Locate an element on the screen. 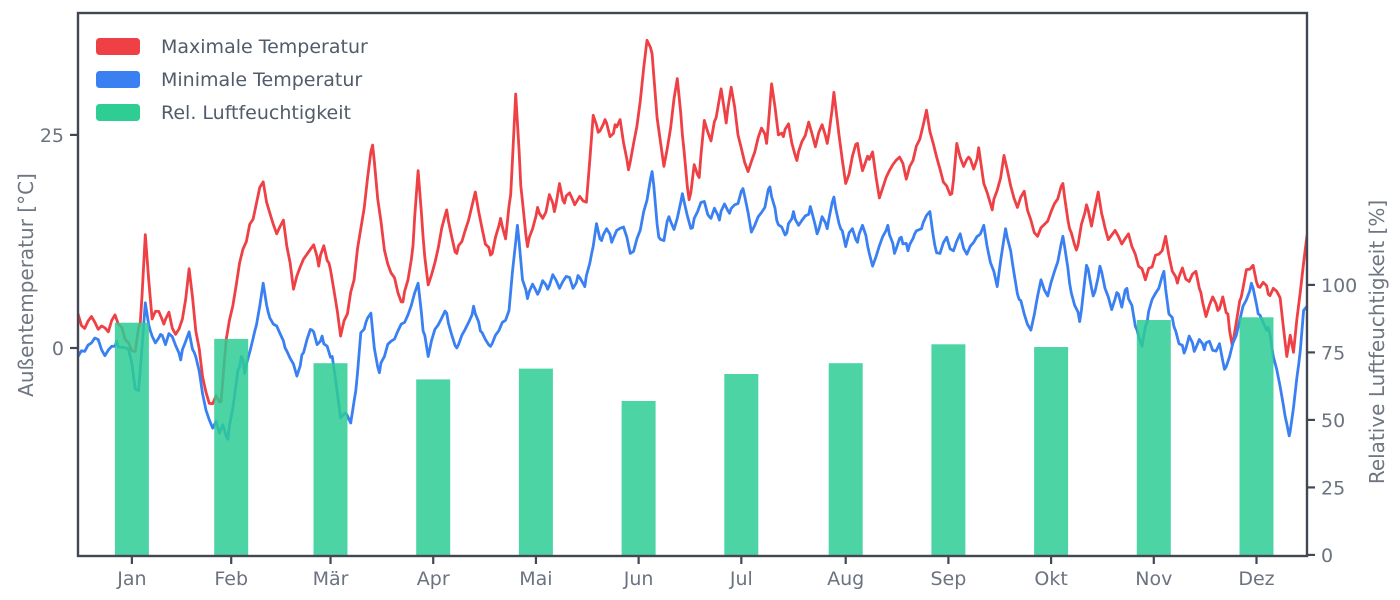 The width and height of the screenshot is (1400, 600). humidity-bar-mai is located at coordinates (535, 462).